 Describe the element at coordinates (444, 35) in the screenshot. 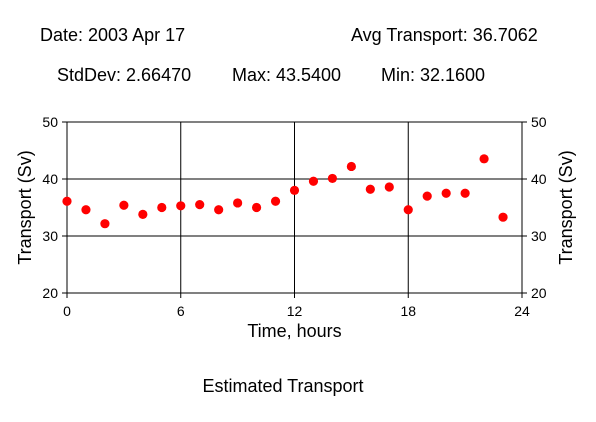

I see `avg-transport-label: Avg Transport: 36.7062` at that location.